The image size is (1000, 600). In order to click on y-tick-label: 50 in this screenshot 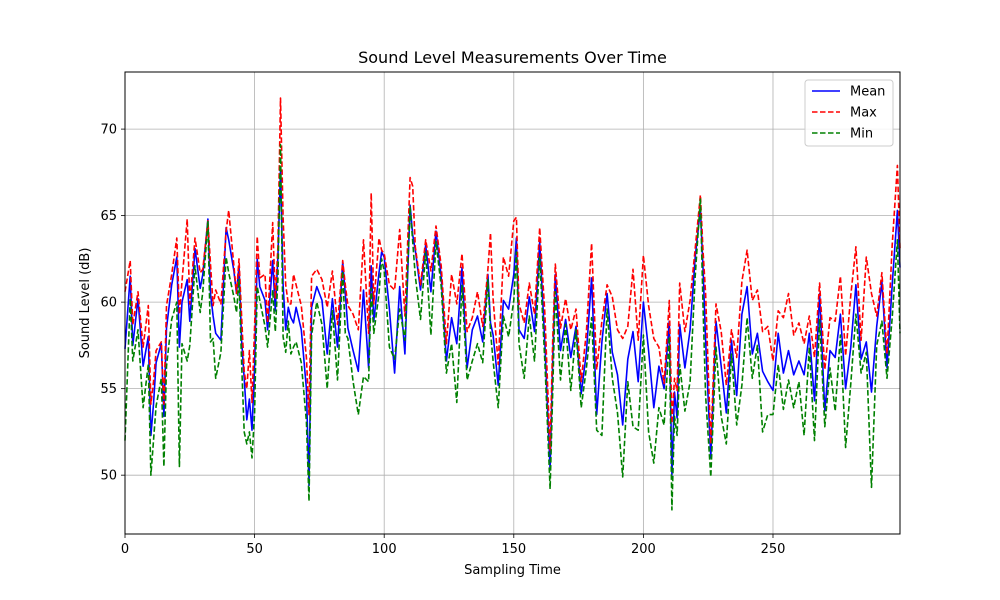, I will do `click(108, 476)`.